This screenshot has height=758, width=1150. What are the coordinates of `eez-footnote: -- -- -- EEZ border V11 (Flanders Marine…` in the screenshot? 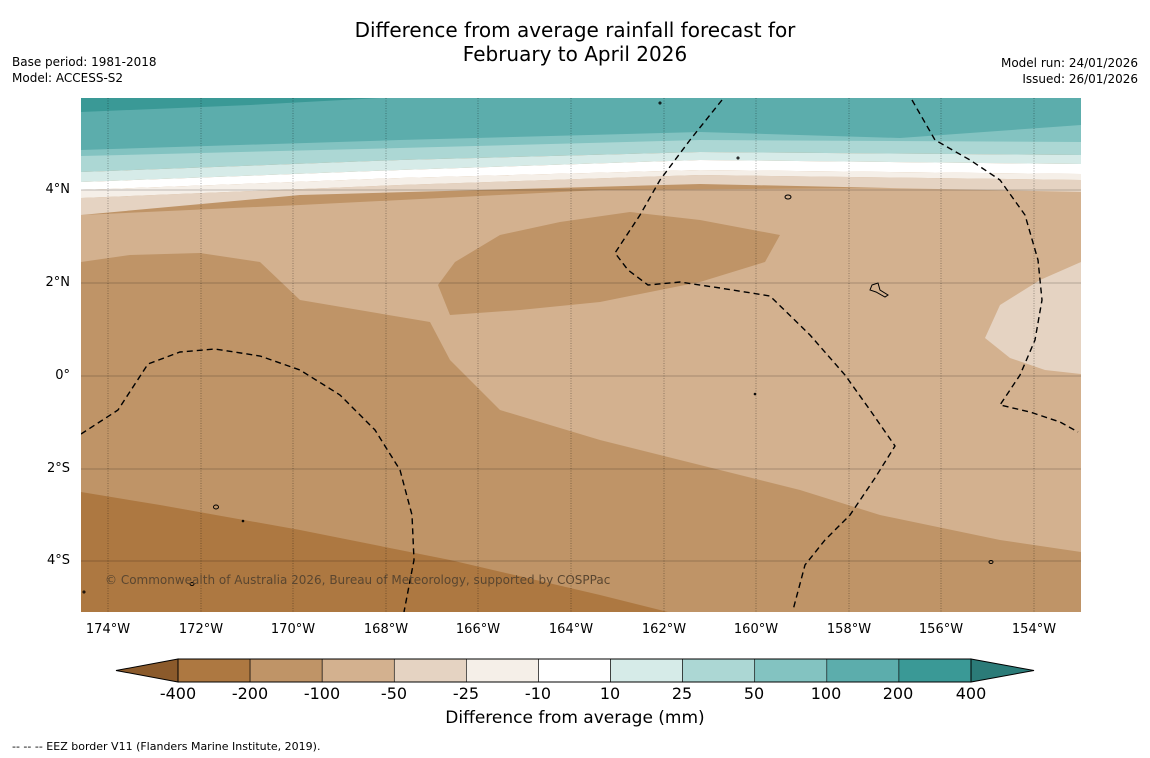 It's located at (166, 746).